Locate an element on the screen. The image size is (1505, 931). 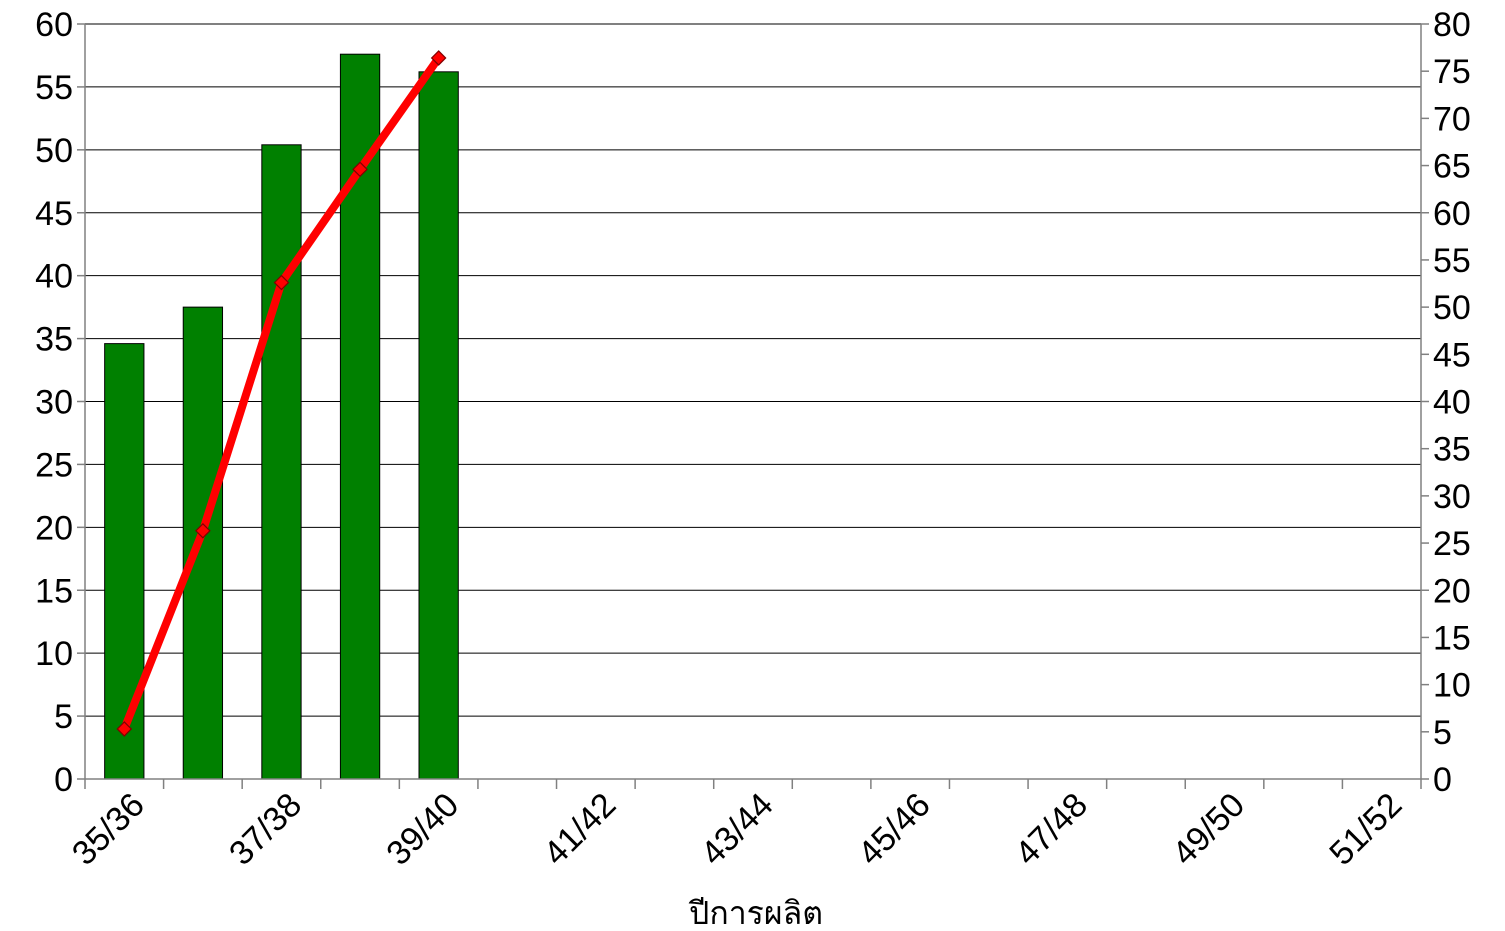
right-y-tick-label: 5 is located at coordinates (1442, 733).